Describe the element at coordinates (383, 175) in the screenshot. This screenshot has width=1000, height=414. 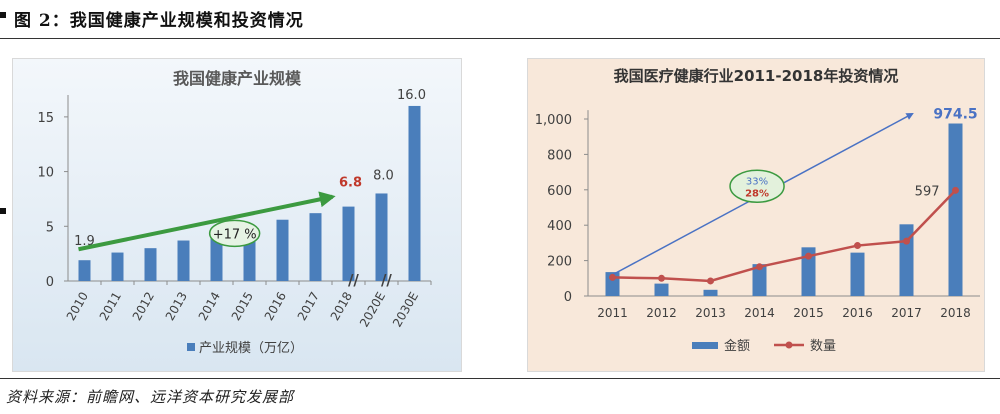
I see `data-label: 8.0` at that location.